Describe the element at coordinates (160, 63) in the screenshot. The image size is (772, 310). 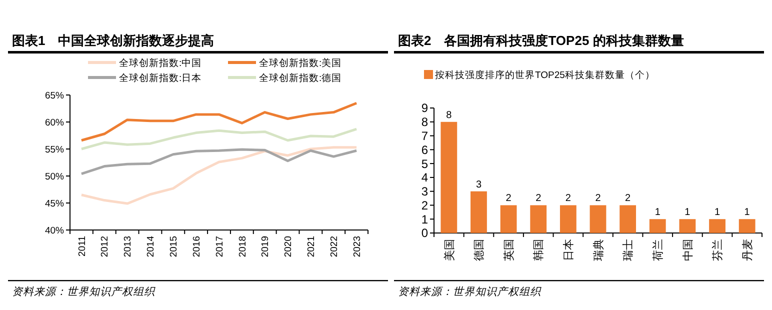
I see `legend-label: 全球创新指数:中国` at that location.